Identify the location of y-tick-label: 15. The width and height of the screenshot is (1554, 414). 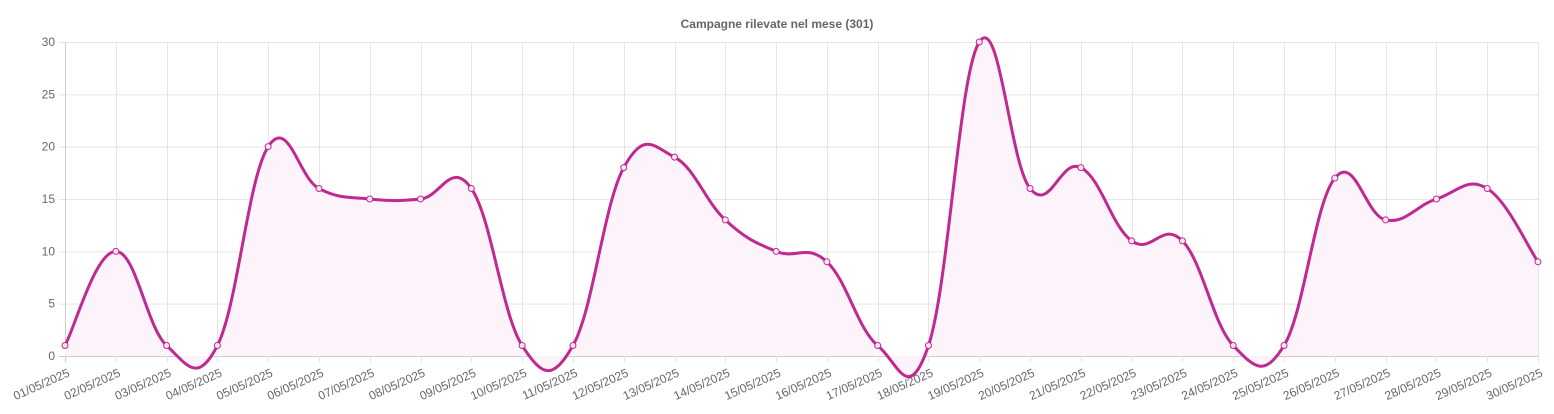
(49, 199).